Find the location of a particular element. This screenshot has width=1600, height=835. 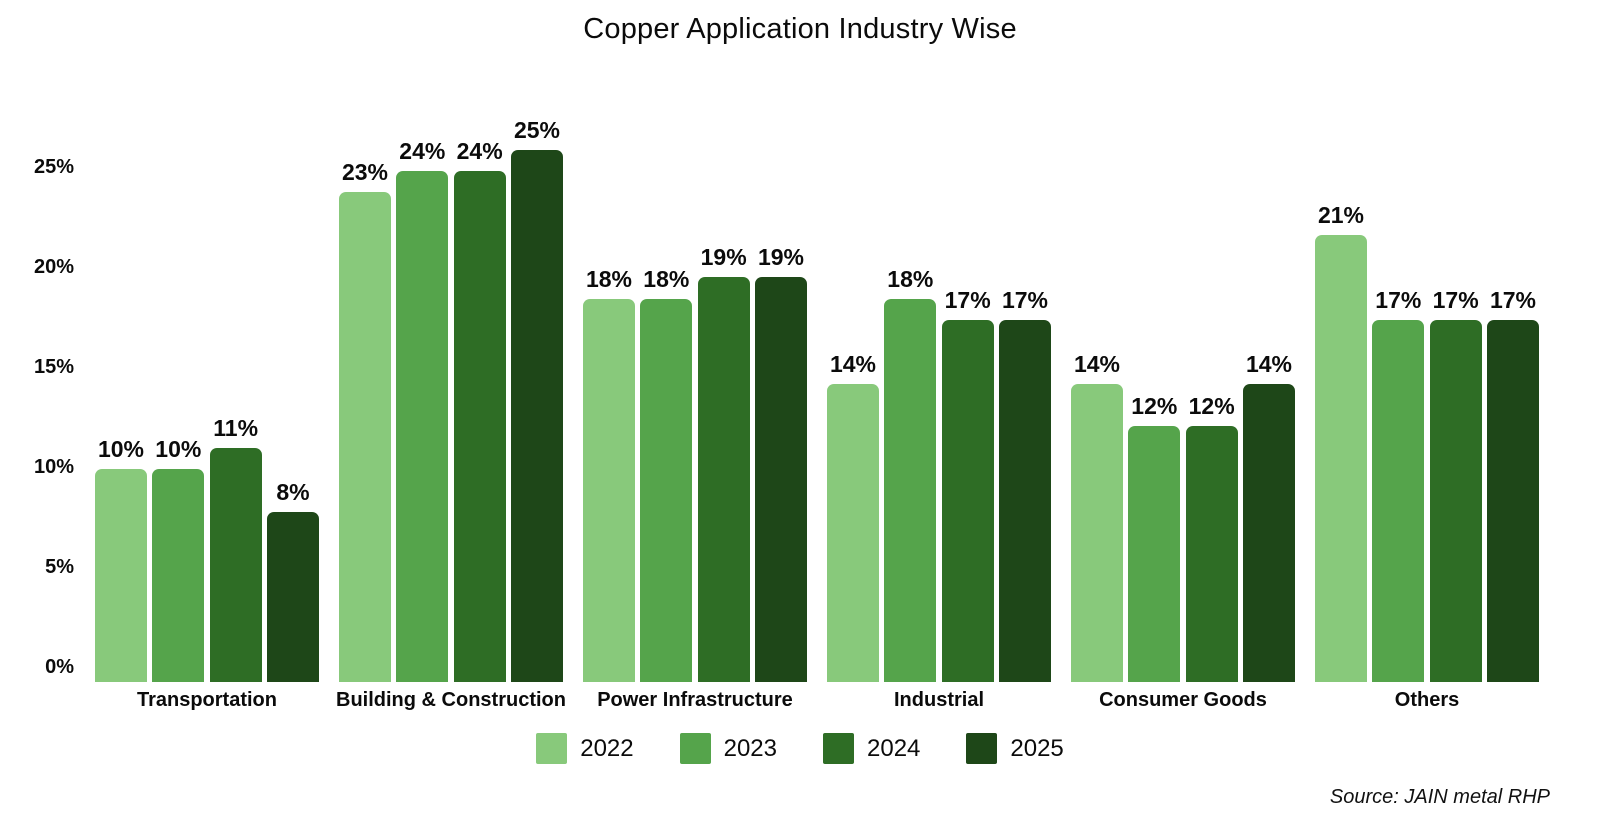

bar-value-label: 8% is located at coordinates (293, 491).